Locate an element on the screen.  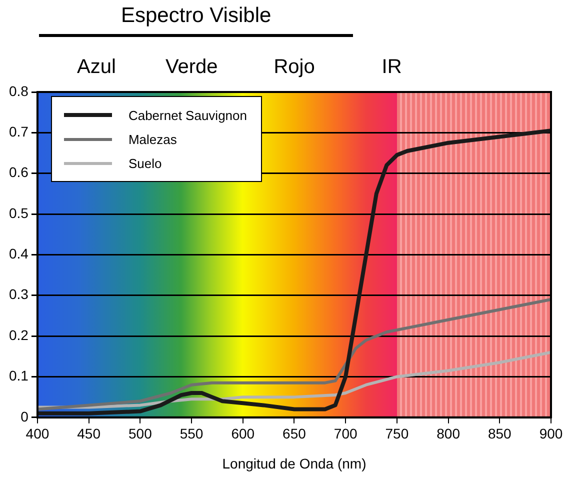
x-tick-label: 500 is located at coordinates (140, 434).